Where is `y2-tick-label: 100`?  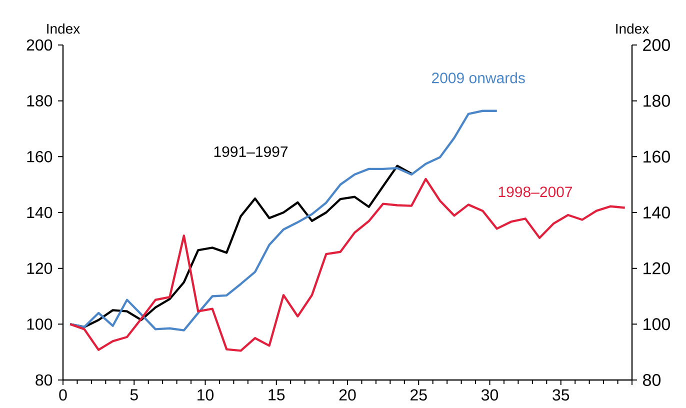
y2-tick-label: 100 is located at coordinates (657, 324).